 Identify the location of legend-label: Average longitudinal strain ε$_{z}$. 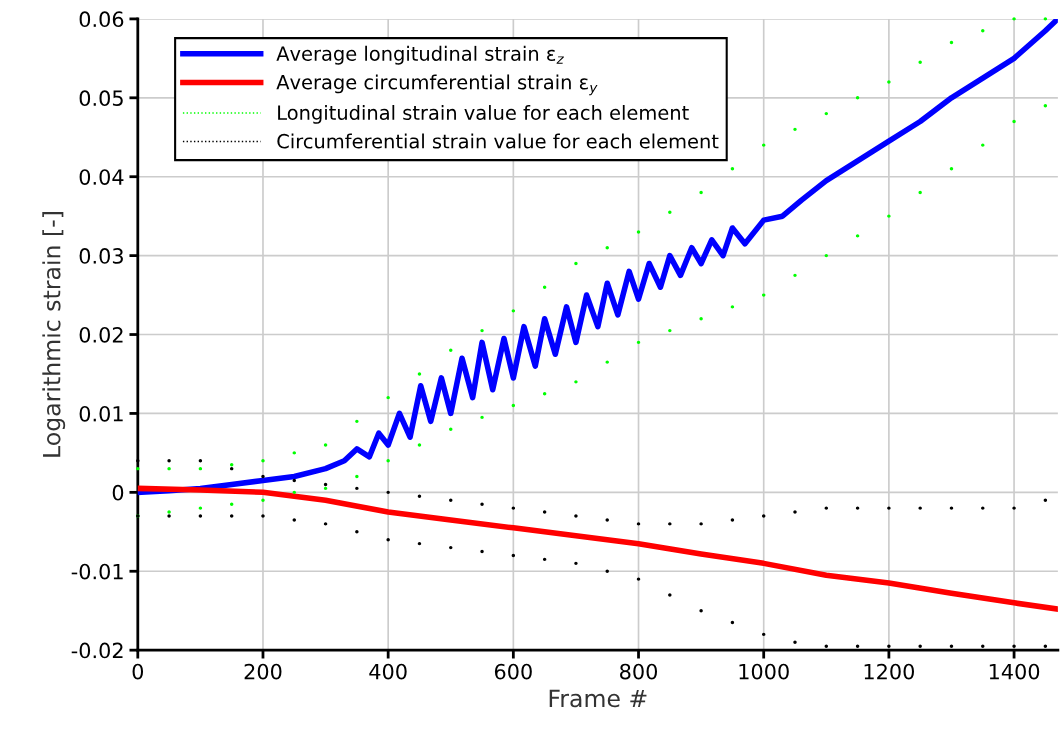
(420, 55).